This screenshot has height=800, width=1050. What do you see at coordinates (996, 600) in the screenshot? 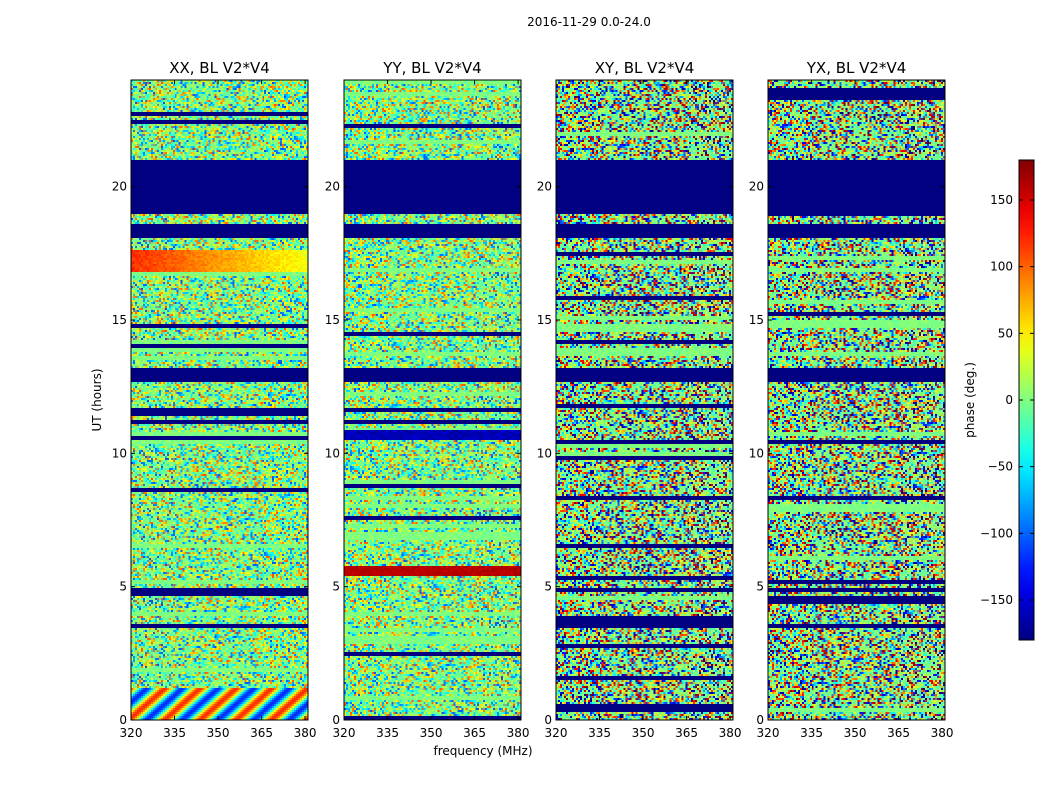
I see `colorbar-tick-label: −150` at bounding box center [996, 600].